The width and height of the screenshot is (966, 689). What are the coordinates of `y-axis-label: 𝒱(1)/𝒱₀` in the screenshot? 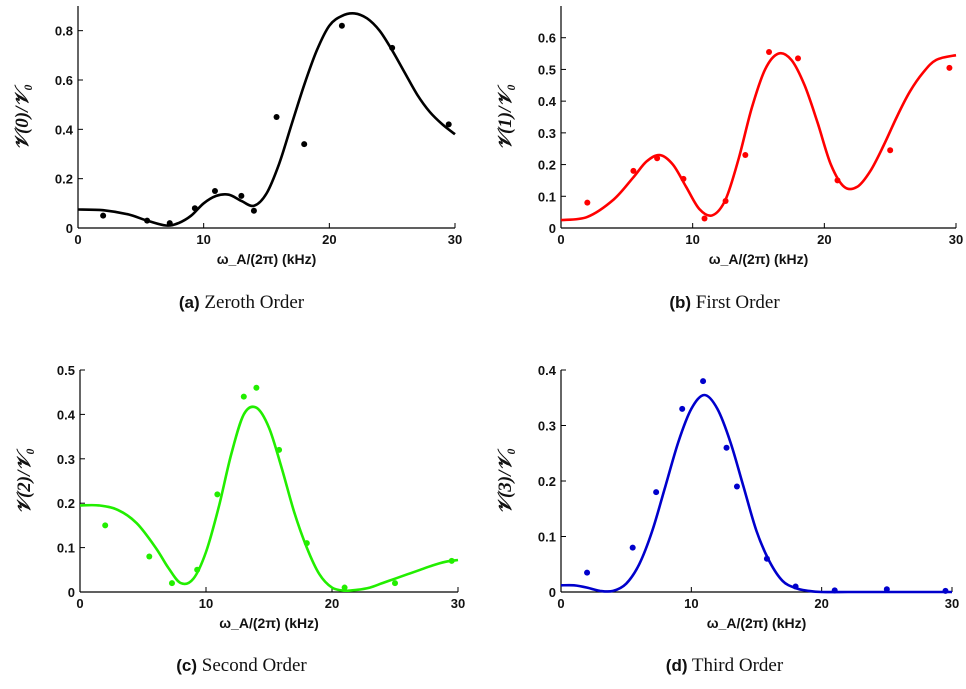 It's located at (505, 117).